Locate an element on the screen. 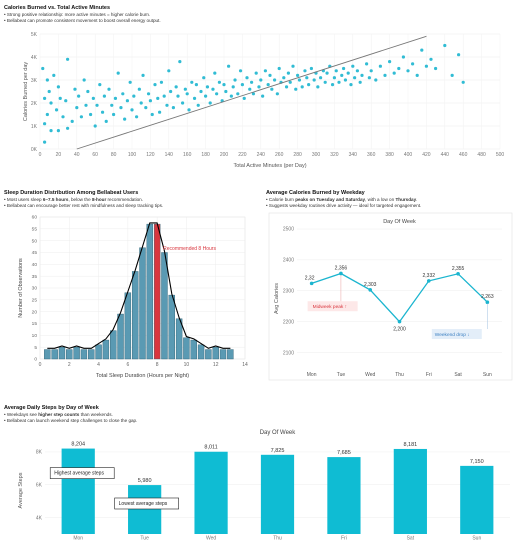 This screenshot has height=541, width=517. y-tick-label: 6K is located at coordinates (39, 486).